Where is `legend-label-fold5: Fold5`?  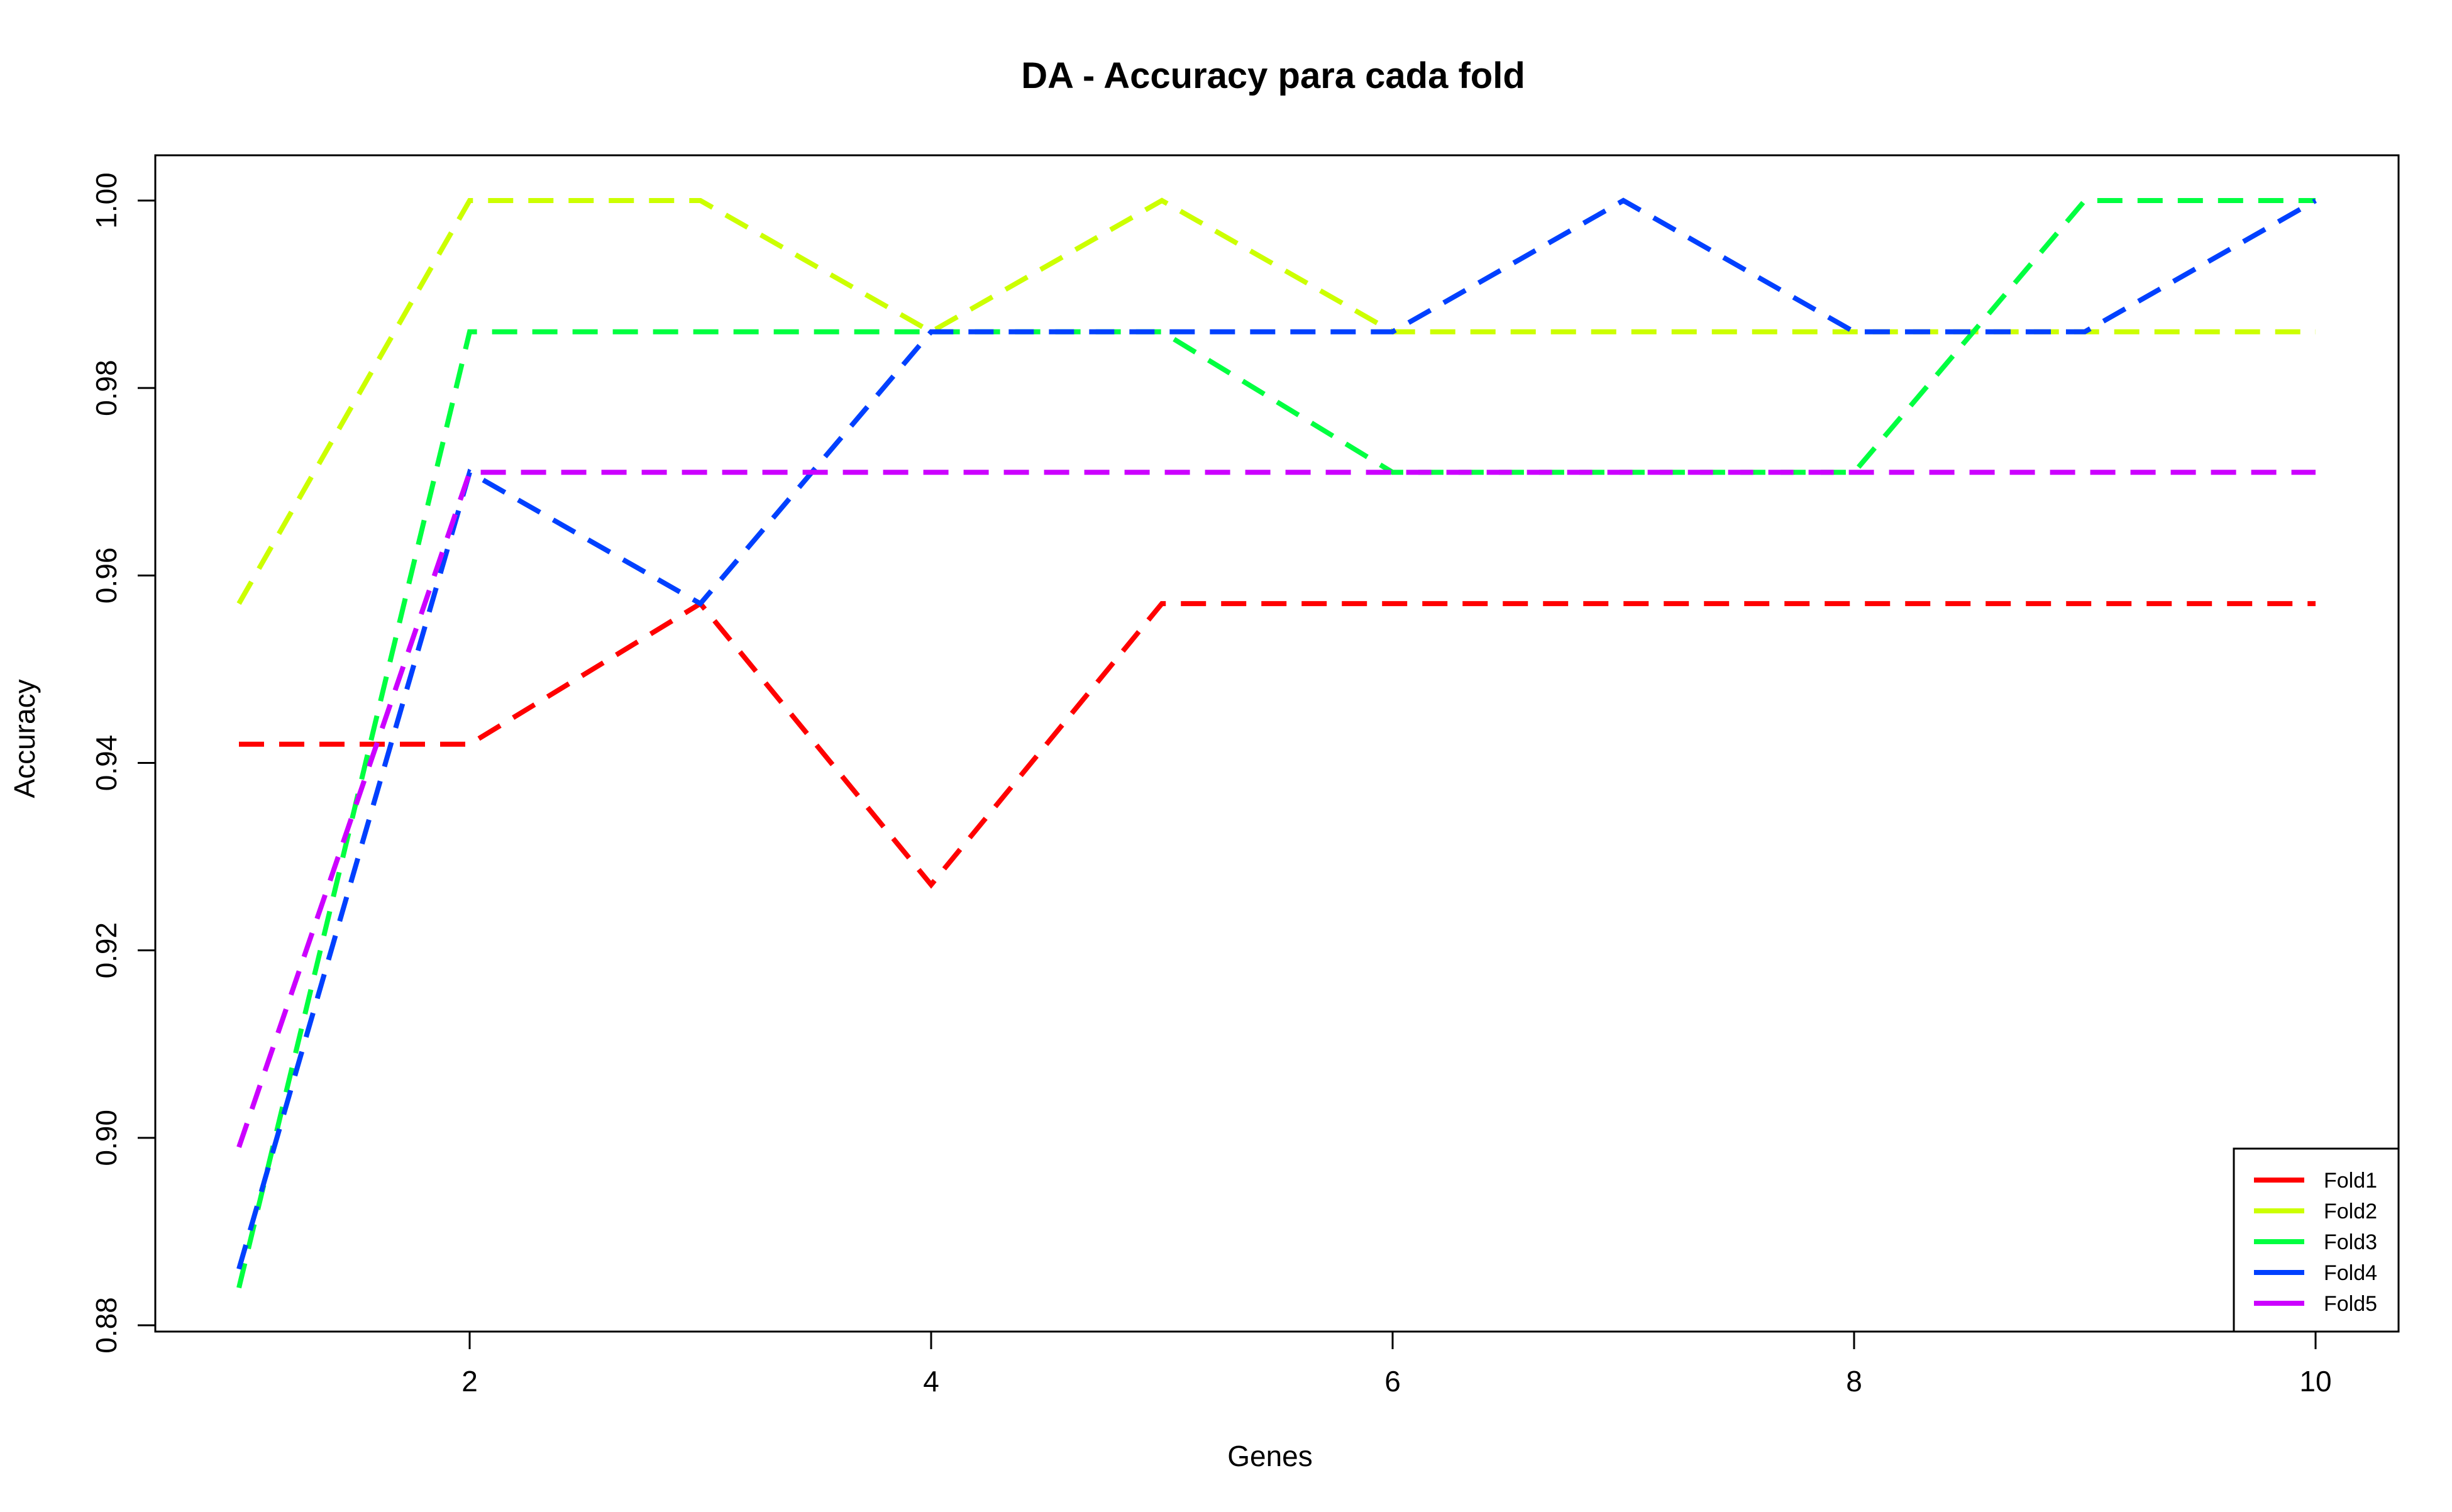 legend-label-fold5: Fold5 is located at coordinates (2350, 1304).